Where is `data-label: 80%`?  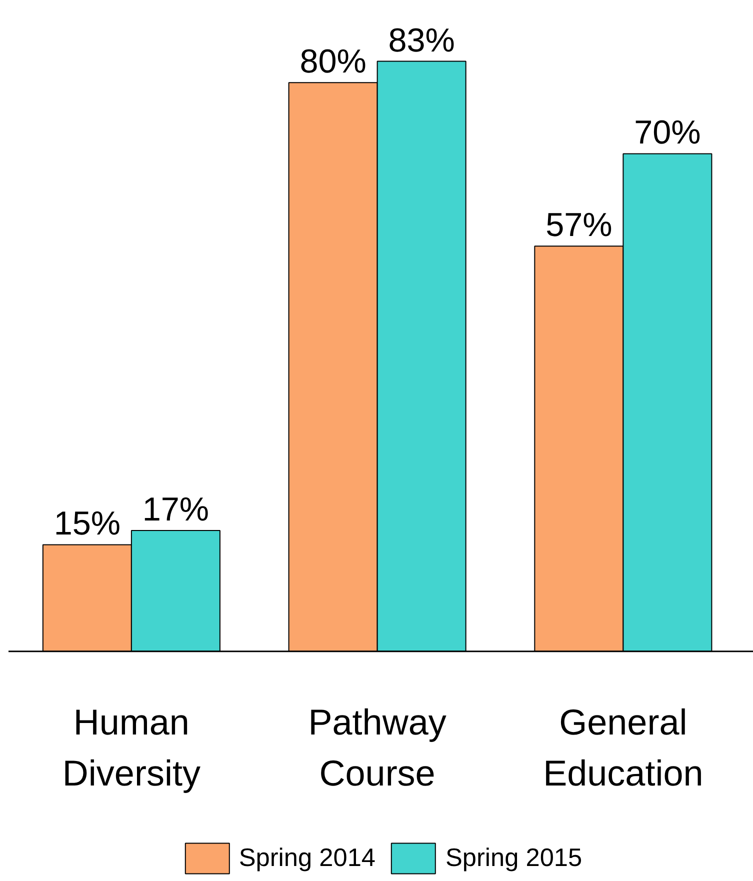
data-label: 80% is located at coordinates (333, 62).